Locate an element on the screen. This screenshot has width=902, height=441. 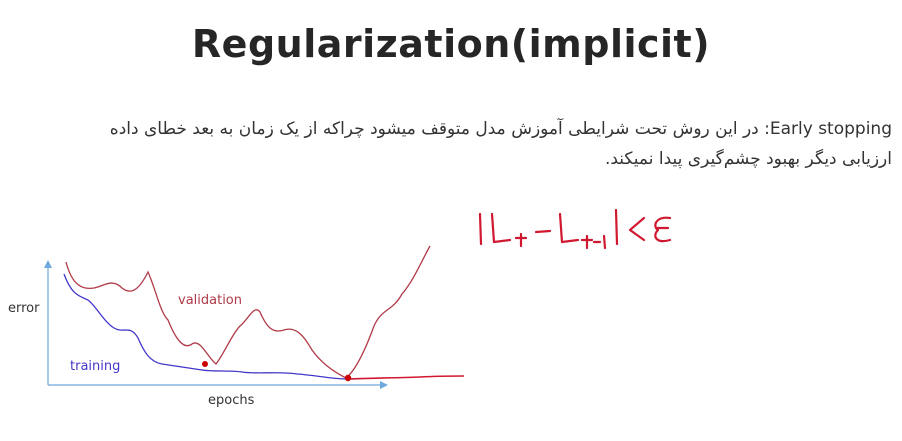
validation-curve is located at coordinates (248, 312).